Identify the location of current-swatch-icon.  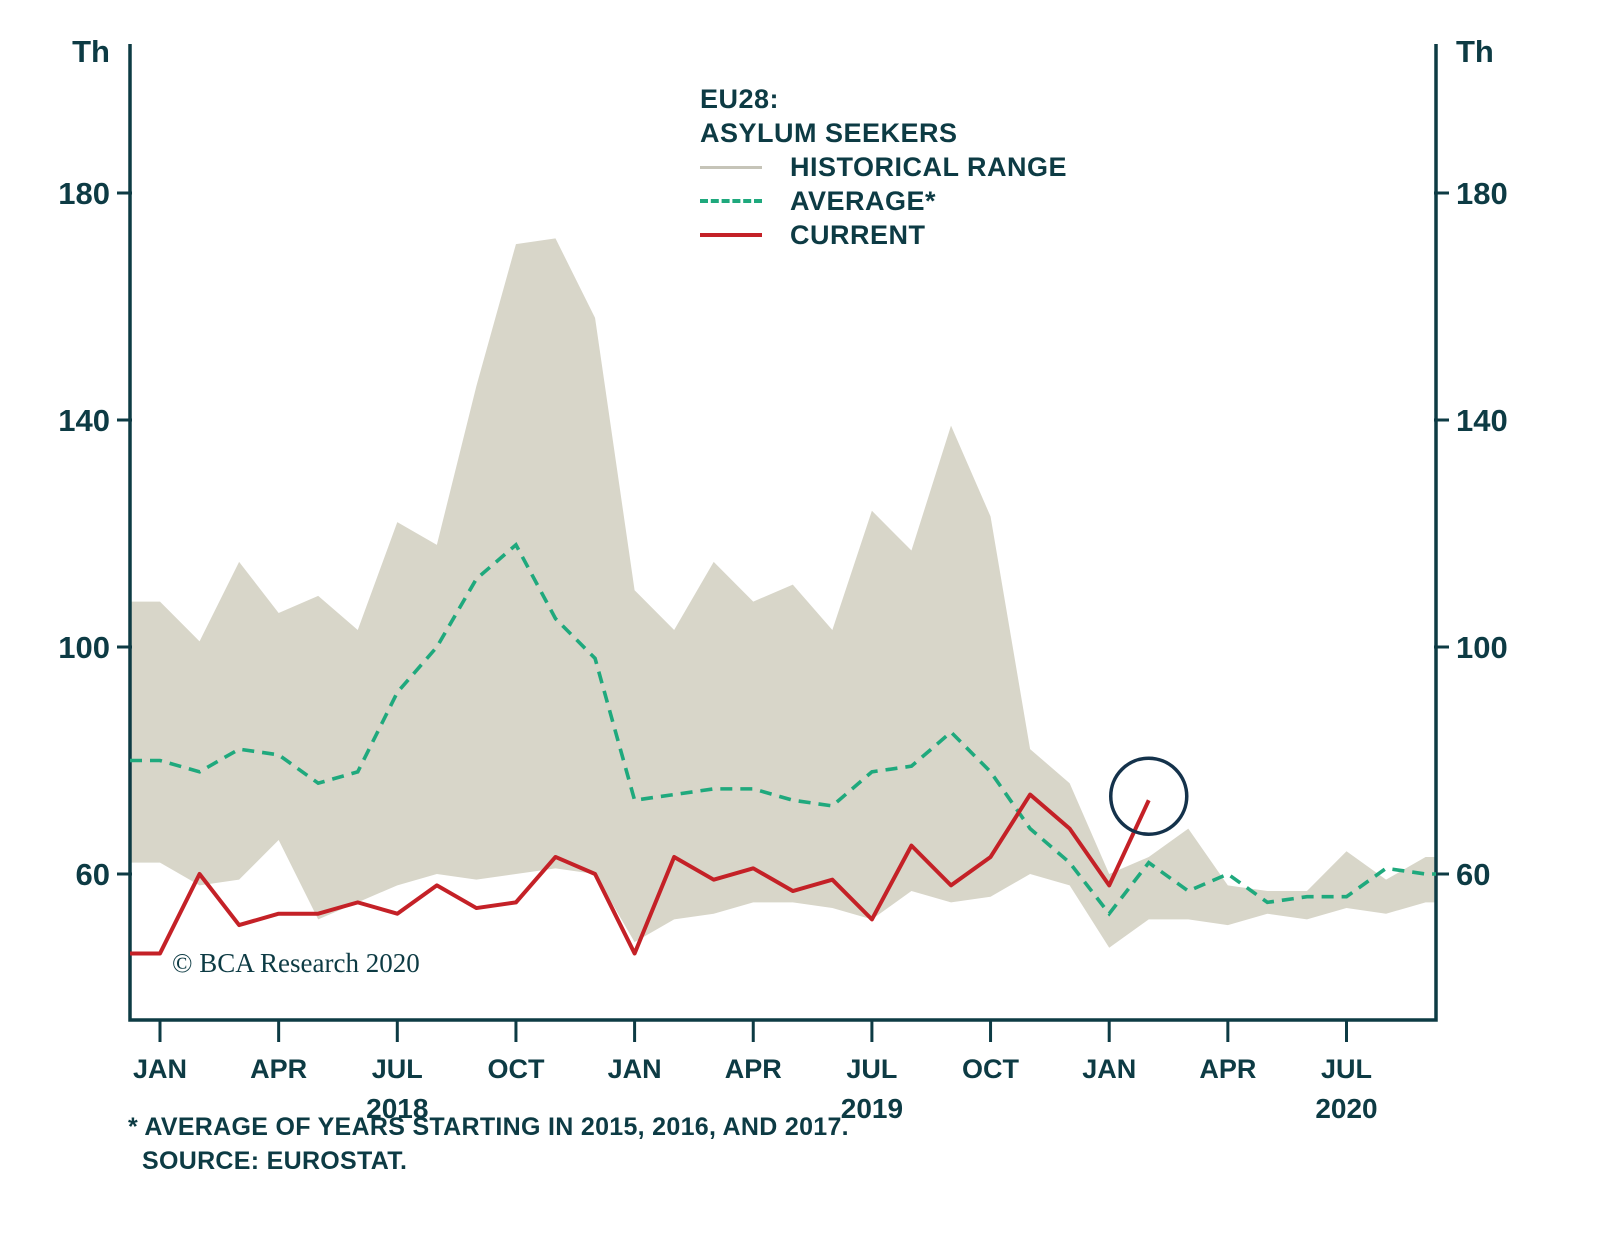
(731, 235).